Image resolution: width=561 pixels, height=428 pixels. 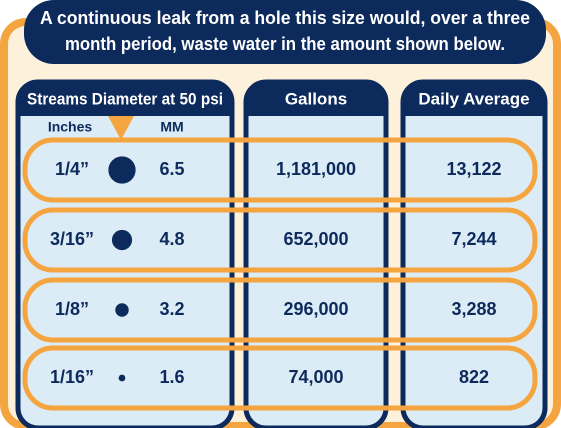 I want to click on column-title: Streams Diameter at 50 psi, so click(x=125, y=98).